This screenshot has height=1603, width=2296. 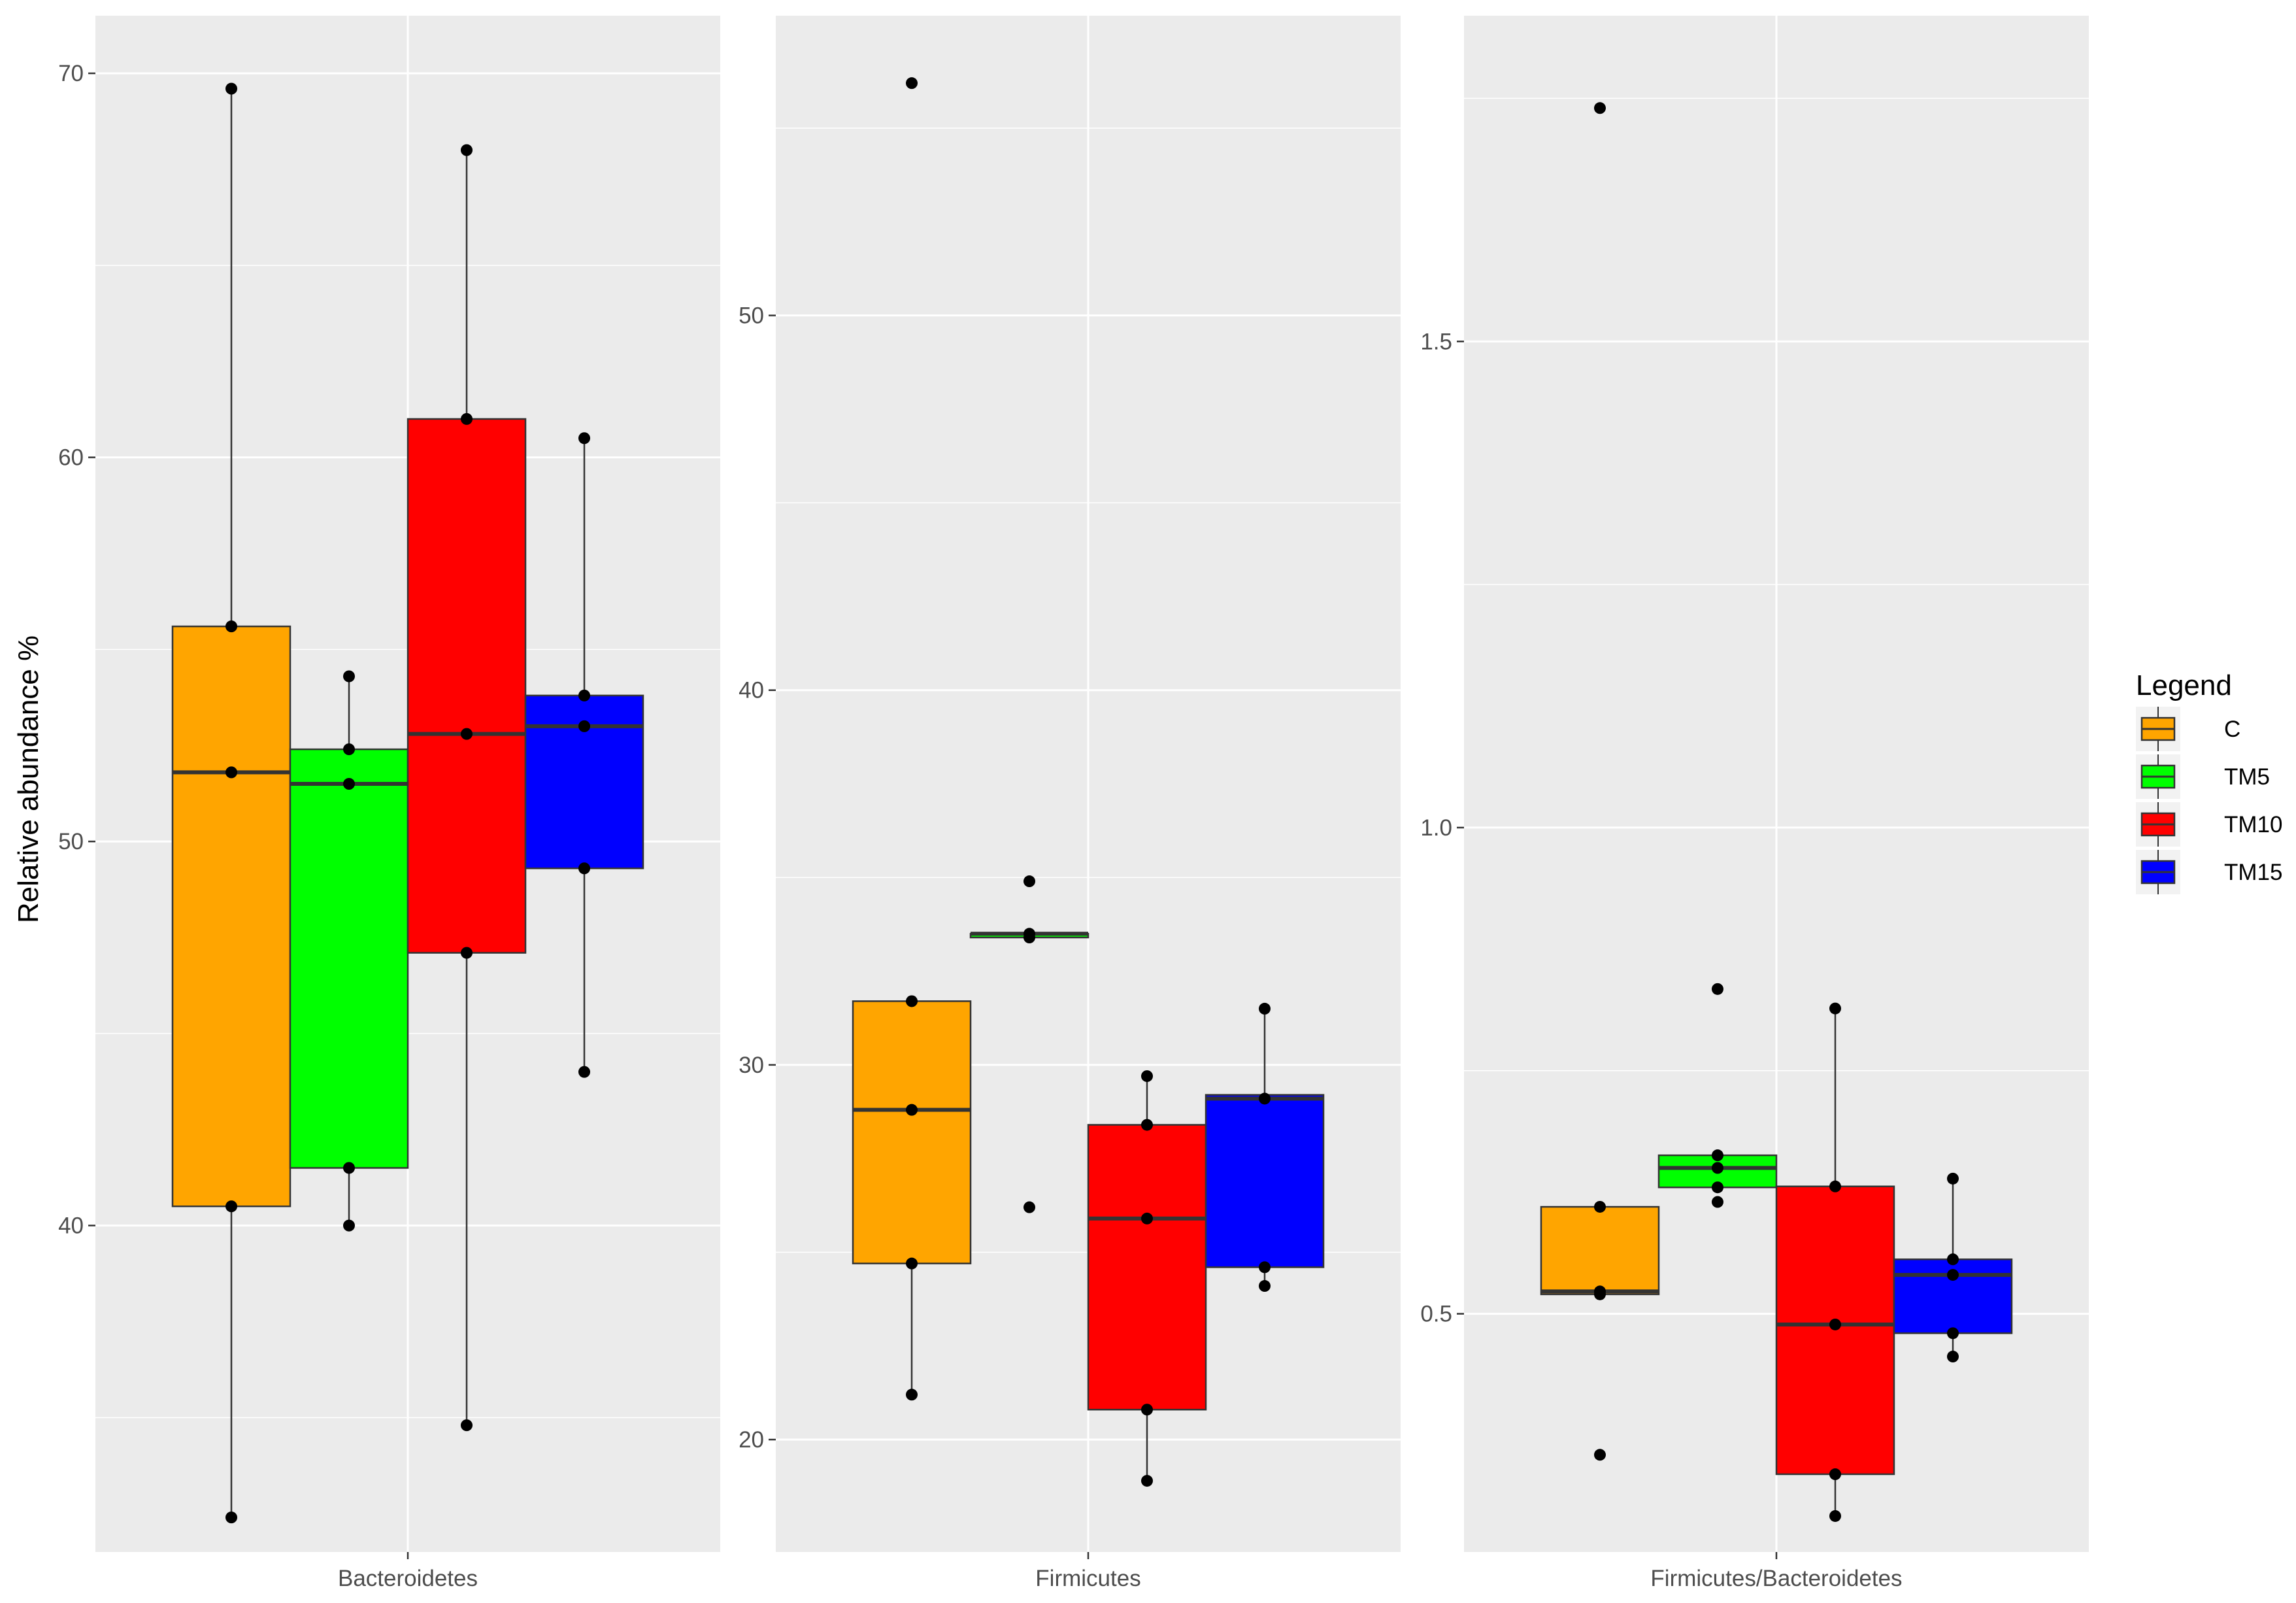 I want to click on y-tick-label: 0.5, so click(x=1436, y=1314).